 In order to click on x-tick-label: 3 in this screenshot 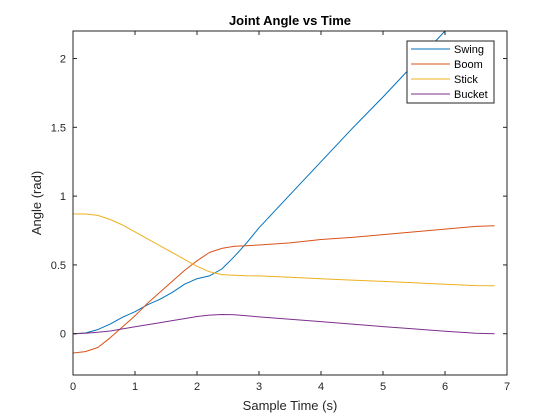, I will do `click(259, 387)`.